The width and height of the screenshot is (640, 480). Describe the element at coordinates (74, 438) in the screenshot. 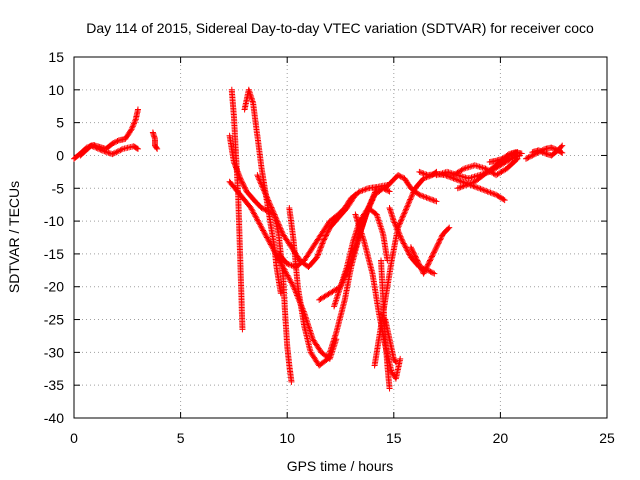

I see `x-tick-label: 0` at that location.